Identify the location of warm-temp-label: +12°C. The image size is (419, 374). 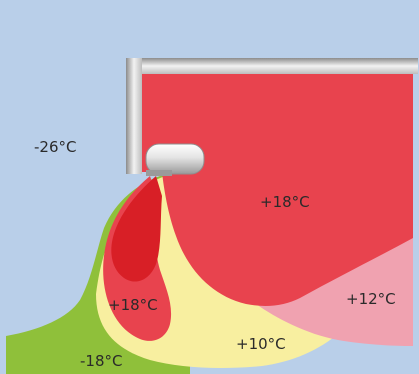
(371, 299).